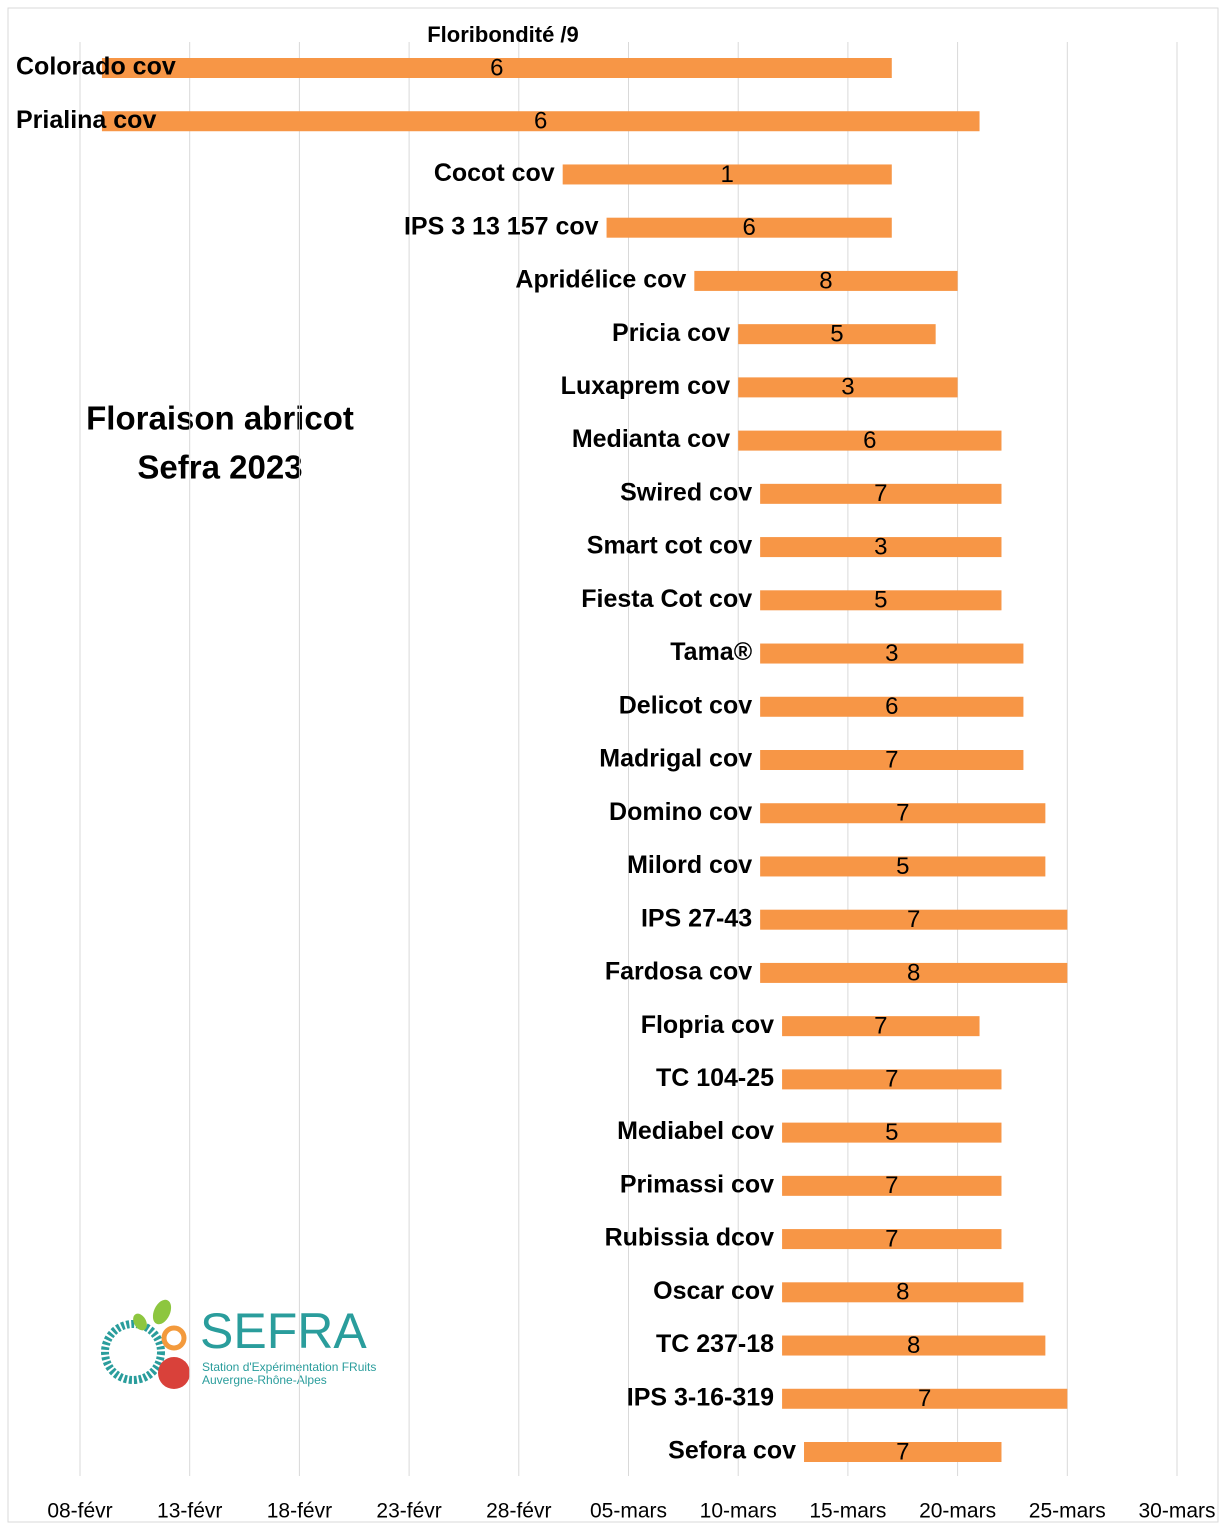 This screenshot has width=1226, height=1526. Describe the element at coordinates (680, 812) in the screenshot. I see `category-label: Domino cov` at that location.